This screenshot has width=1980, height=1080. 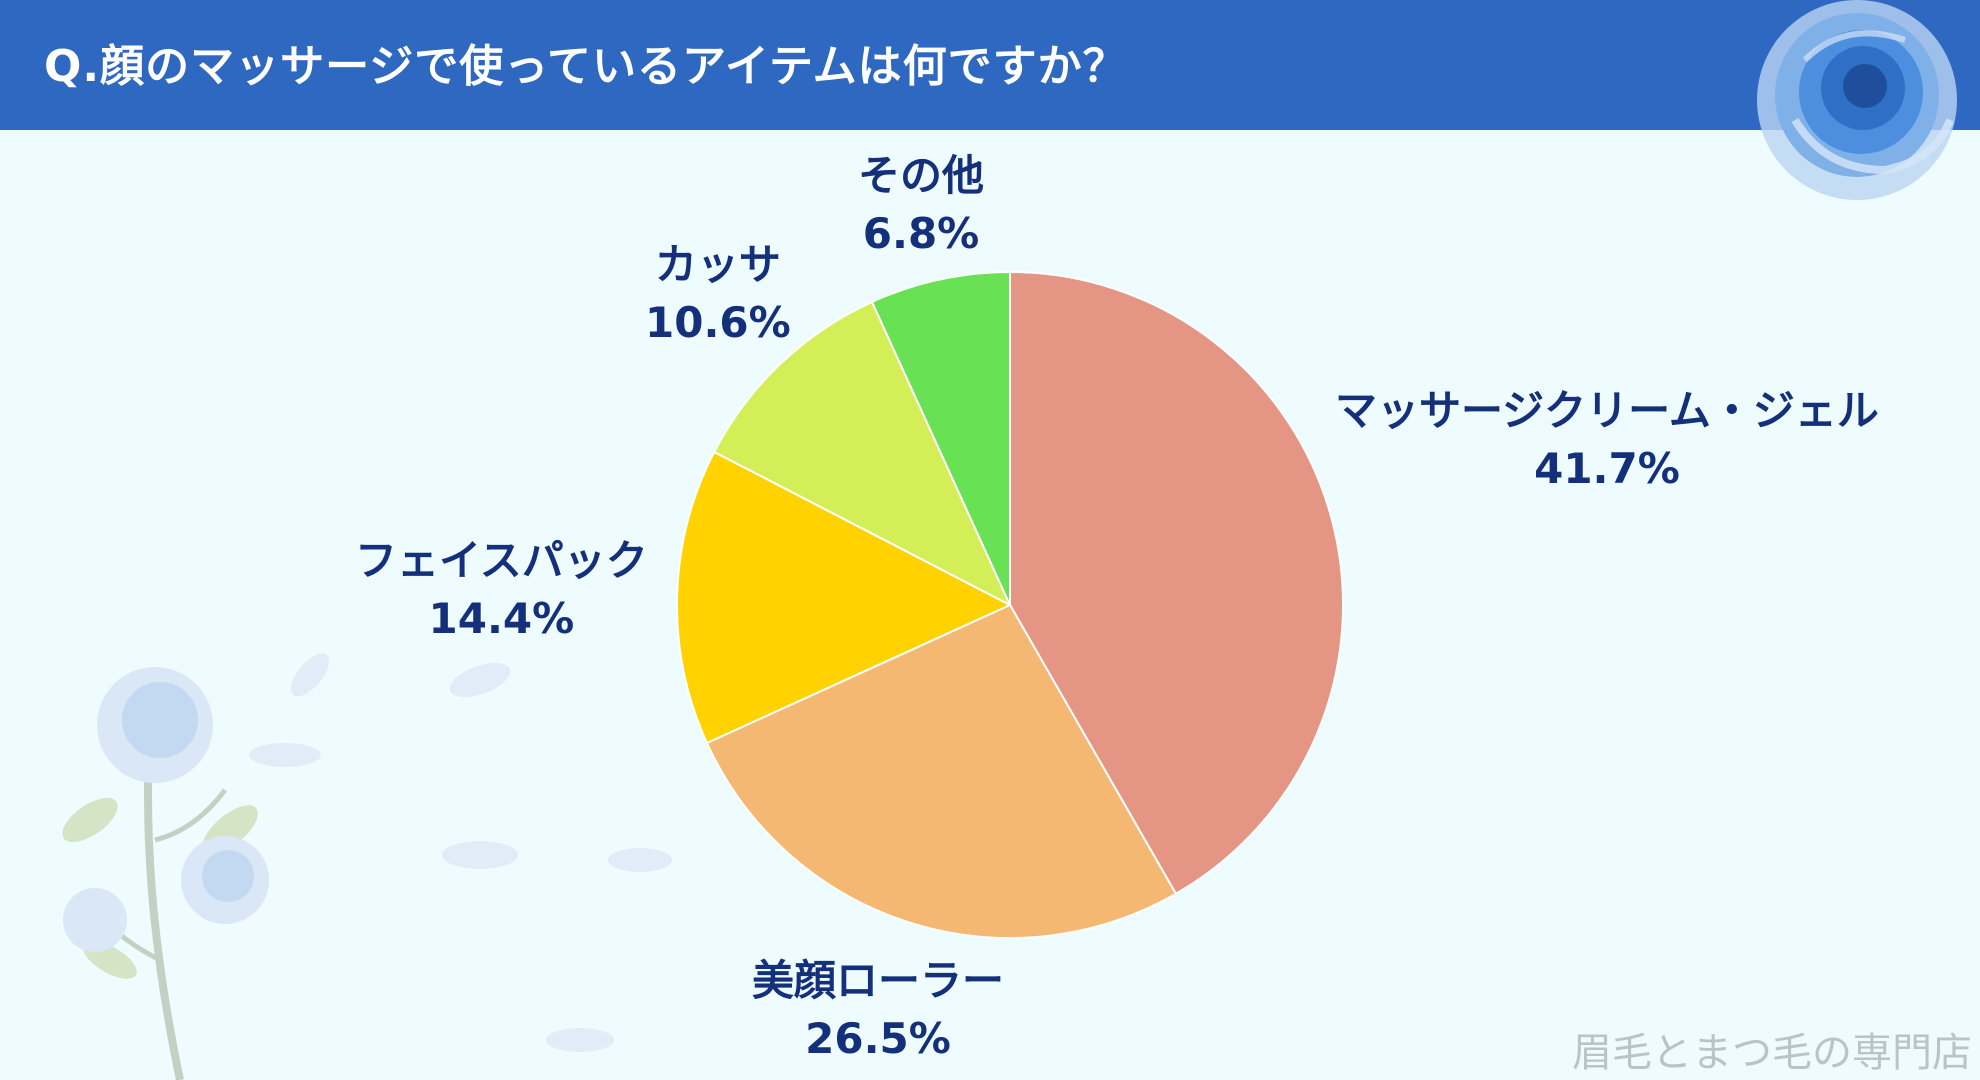 What do you see at coordinates (367, 866) in the screenshot?
I see `flower-stem-illustration` at bounding box center [367, 866].